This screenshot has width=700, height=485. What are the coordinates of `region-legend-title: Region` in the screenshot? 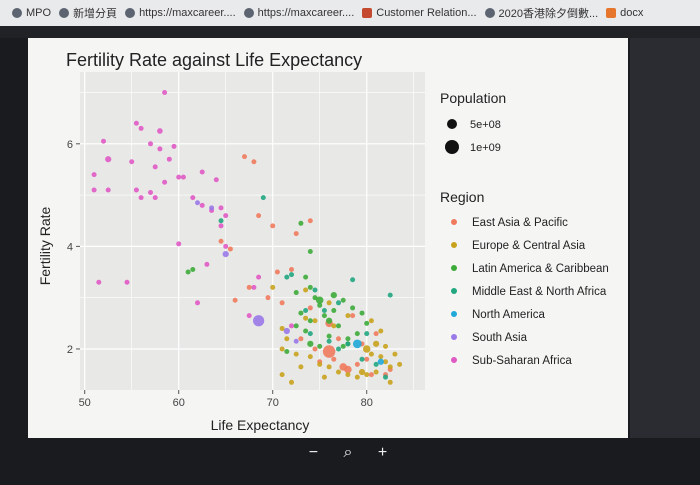 It's located at (462, 197).